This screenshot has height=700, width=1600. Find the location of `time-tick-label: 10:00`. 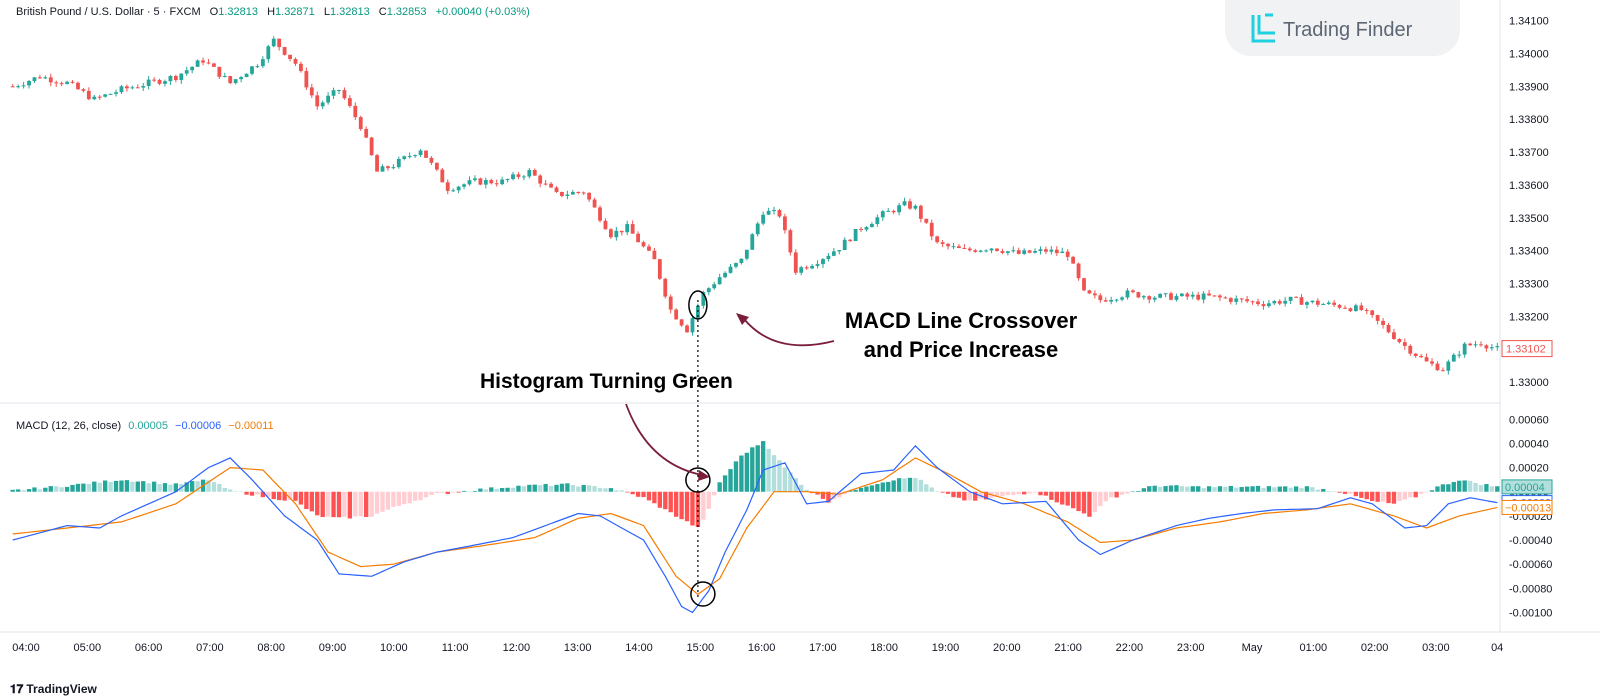

time-tick-label: 10:00 is located at coordinates (394, 648).